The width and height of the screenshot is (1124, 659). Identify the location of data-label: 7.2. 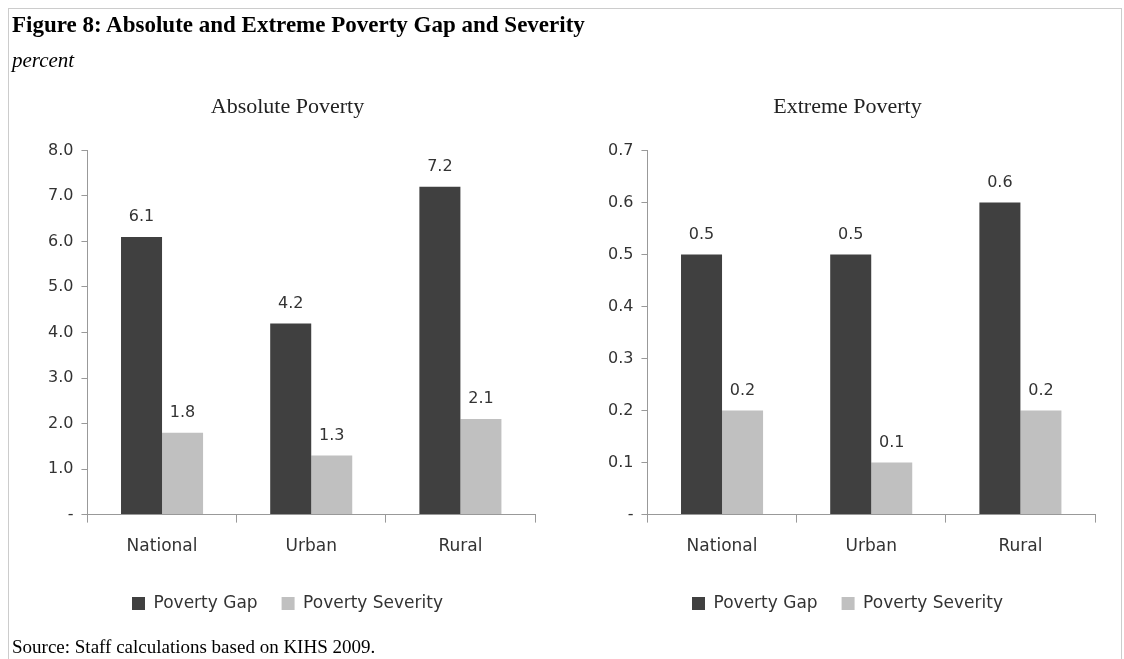
(440, 165).